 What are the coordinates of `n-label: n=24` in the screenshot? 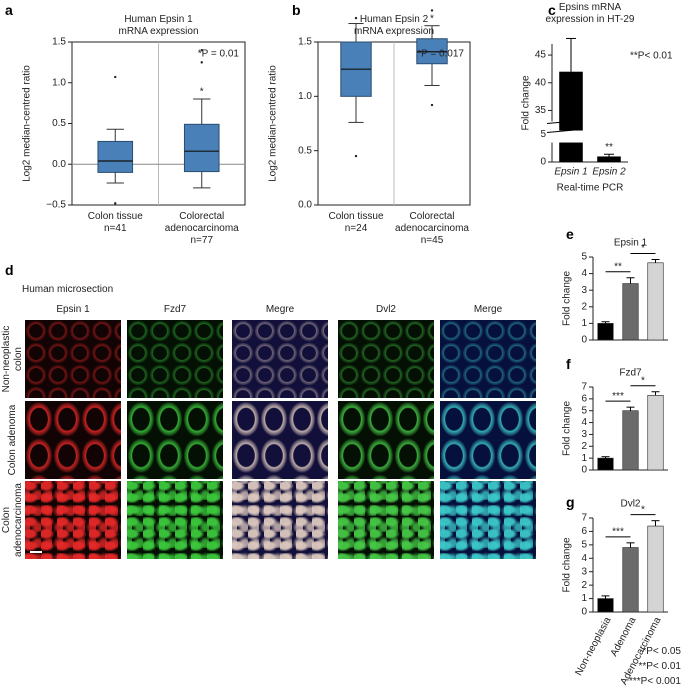 It's located at (356, 228).